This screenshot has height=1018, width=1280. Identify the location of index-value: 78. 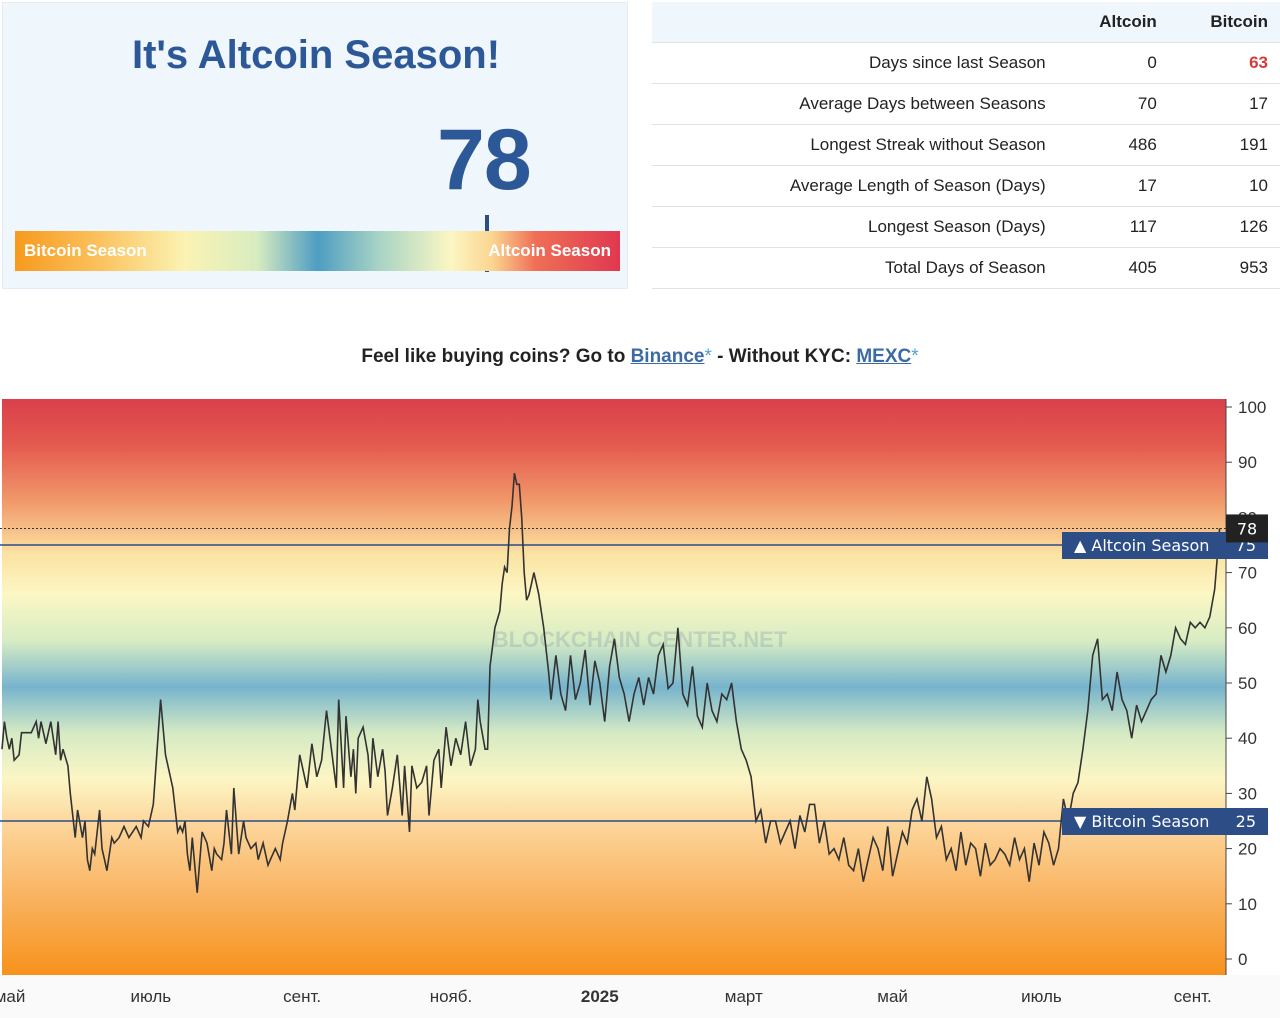
(484, 160).